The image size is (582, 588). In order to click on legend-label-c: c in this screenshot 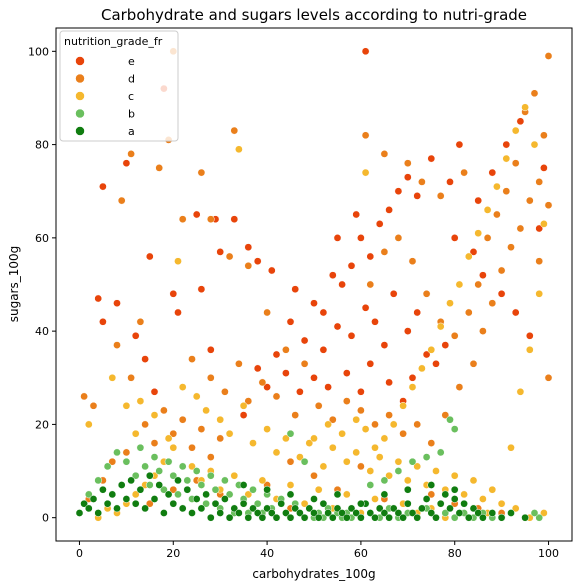, I will do `click(131, 96)`.